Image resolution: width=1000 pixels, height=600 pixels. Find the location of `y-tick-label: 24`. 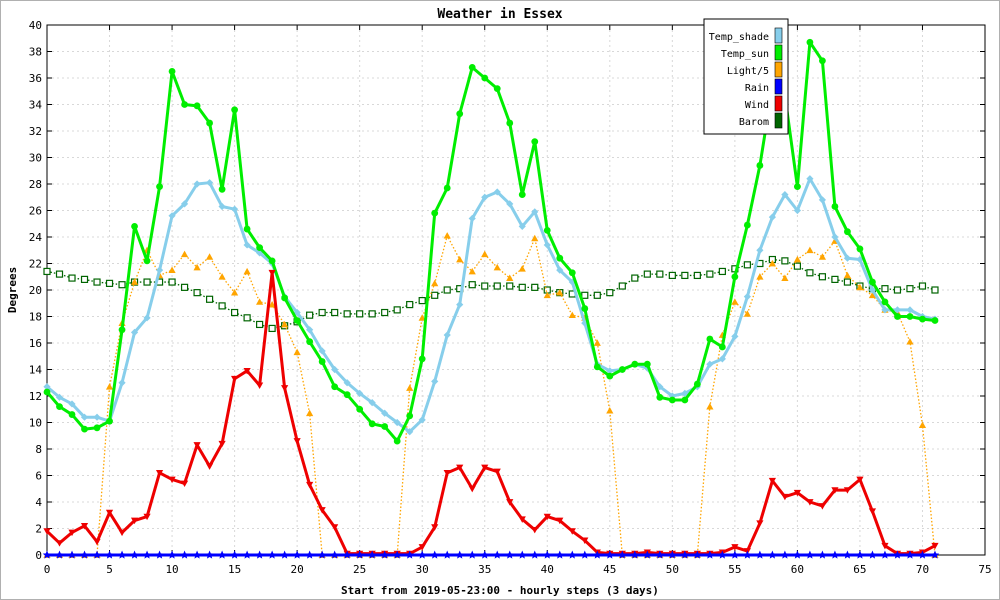

y-tick-label: 24 is located at coordinates (36, 237).